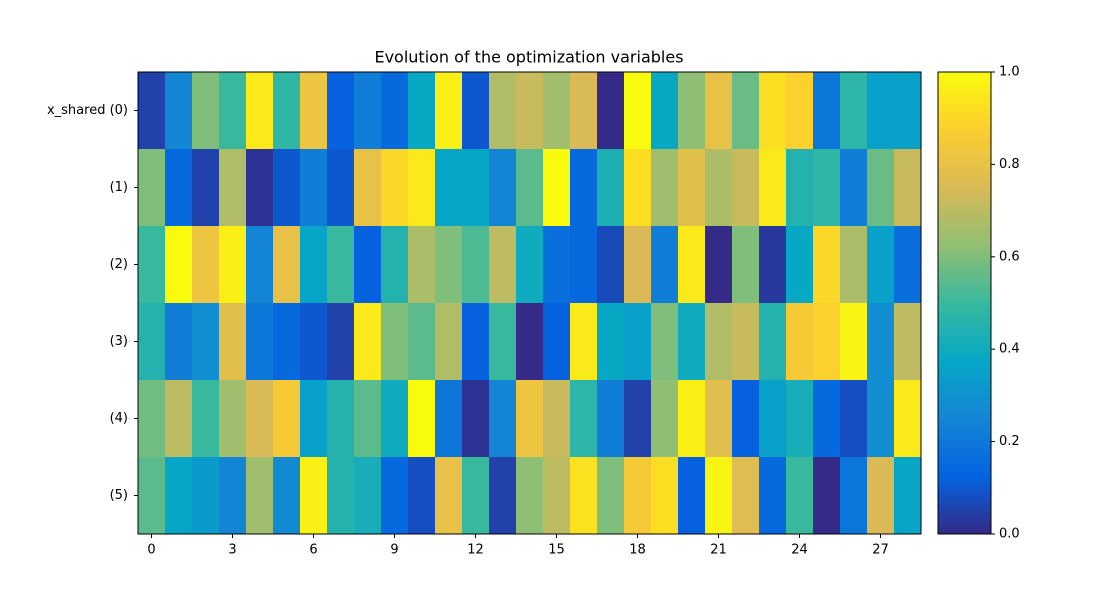  Describe the element at coordinates (1009, 349) in the screenshot. I see `colorbar-tick-label: 0.4` at that location.